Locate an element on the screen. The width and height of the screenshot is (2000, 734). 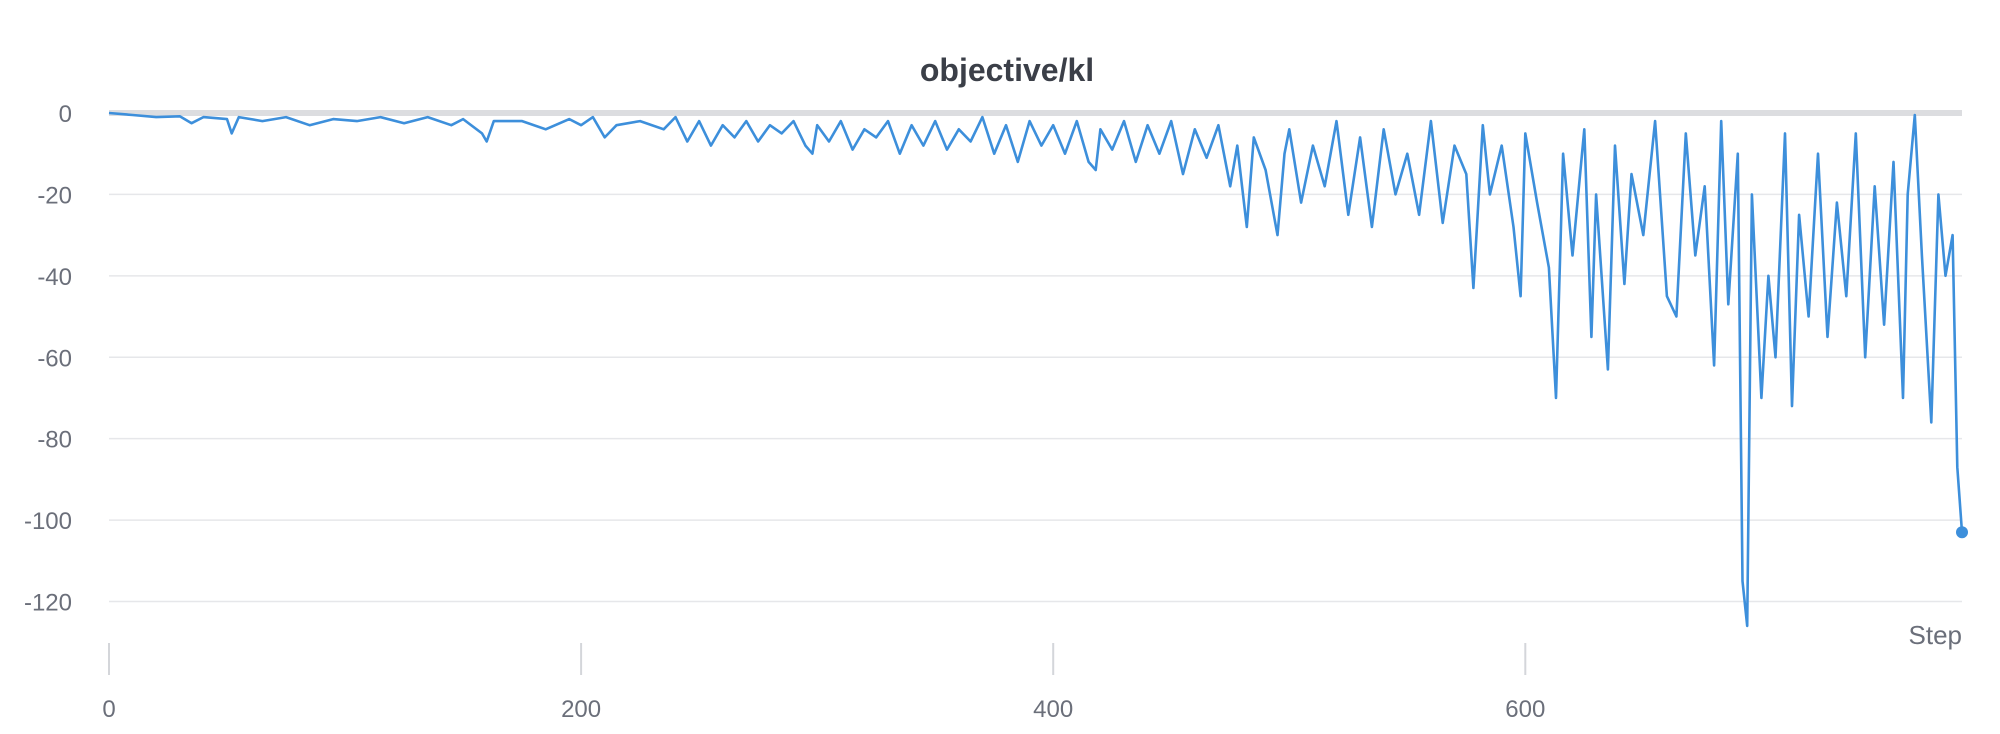
last-value-point is located at coordinates (1962, 532).